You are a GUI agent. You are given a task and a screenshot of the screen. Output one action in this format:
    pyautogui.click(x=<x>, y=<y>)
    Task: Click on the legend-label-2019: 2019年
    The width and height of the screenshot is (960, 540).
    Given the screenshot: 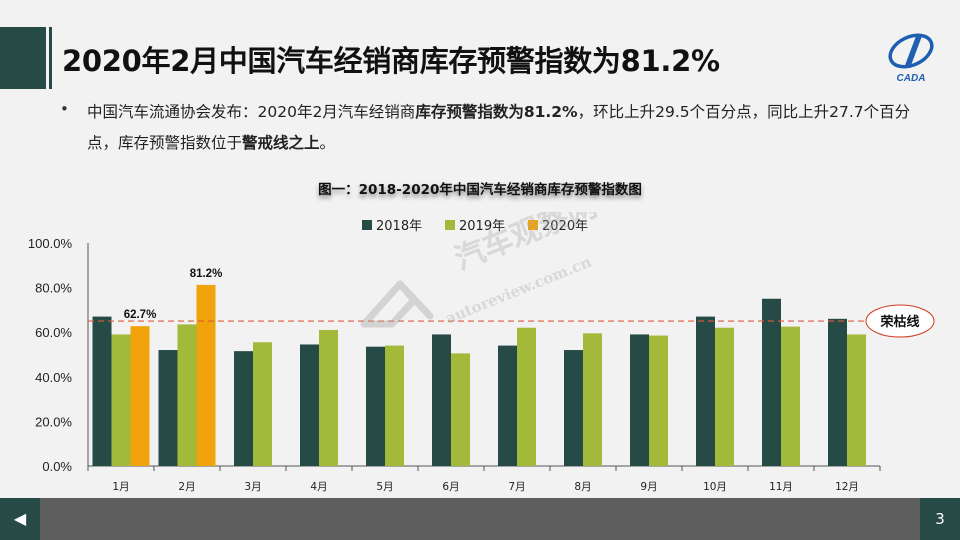 What is the action you would take?
    pyautogui.click(x=482, y=226)
    